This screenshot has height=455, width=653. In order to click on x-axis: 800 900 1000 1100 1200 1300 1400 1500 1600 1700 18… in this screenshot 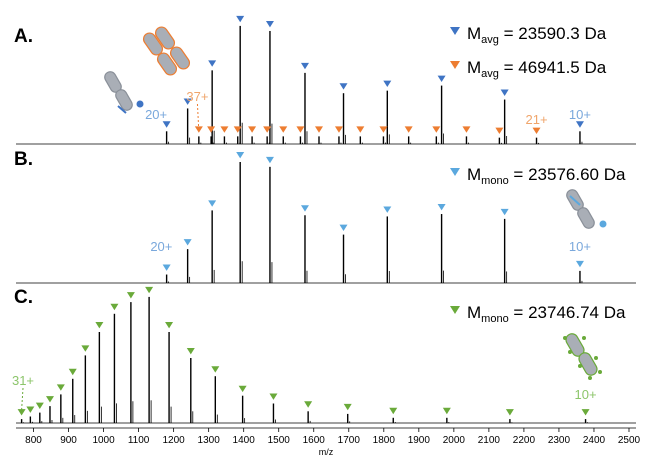, I will do `click(328, 441)`.